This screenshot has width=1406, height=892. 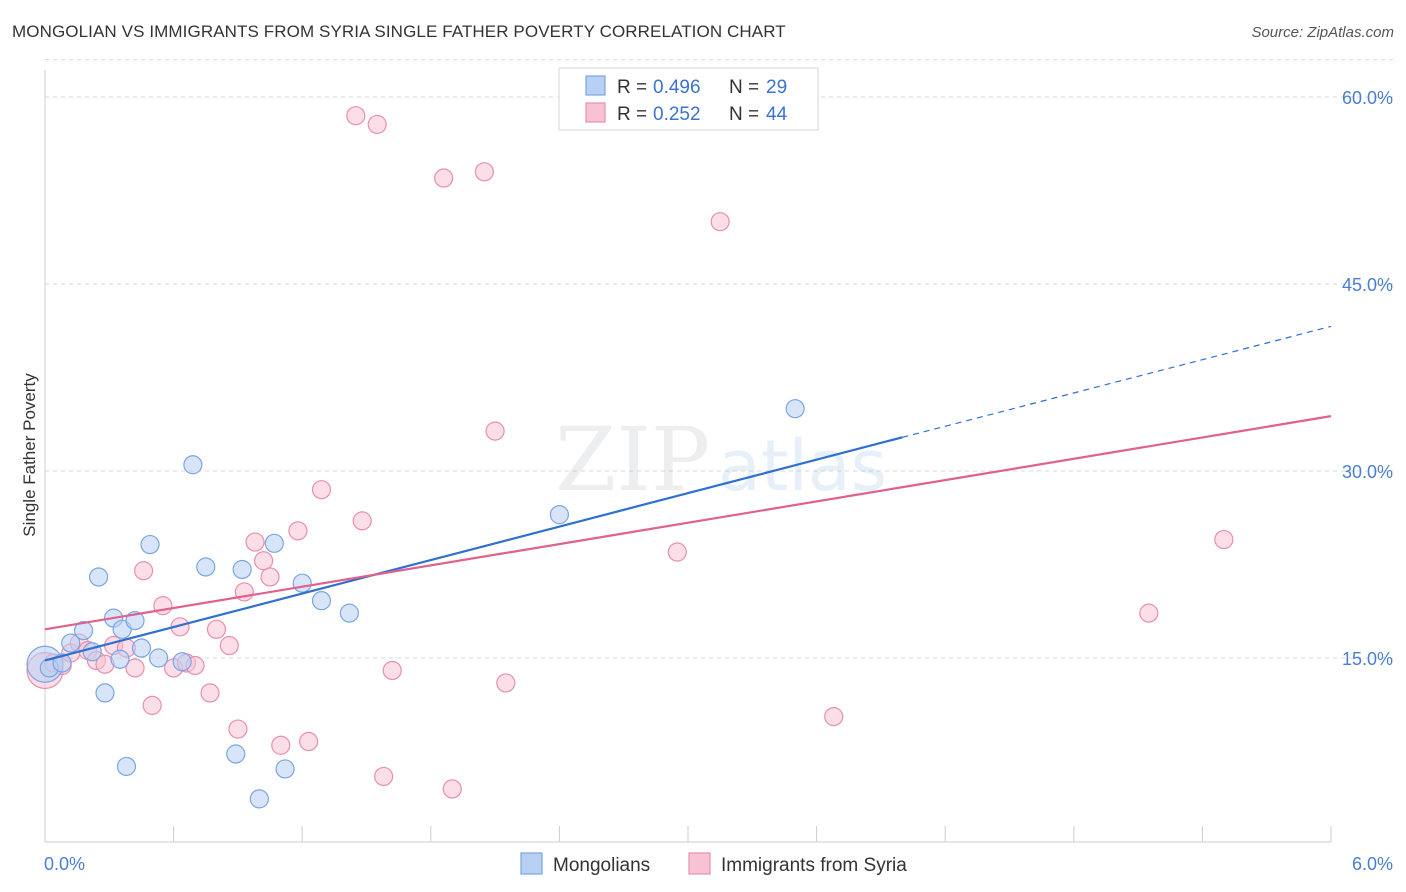 What do you see at coordinates (595, 85) in the screenshot?
I see `legend-swatch-blue` at bounding box center [595, 85].